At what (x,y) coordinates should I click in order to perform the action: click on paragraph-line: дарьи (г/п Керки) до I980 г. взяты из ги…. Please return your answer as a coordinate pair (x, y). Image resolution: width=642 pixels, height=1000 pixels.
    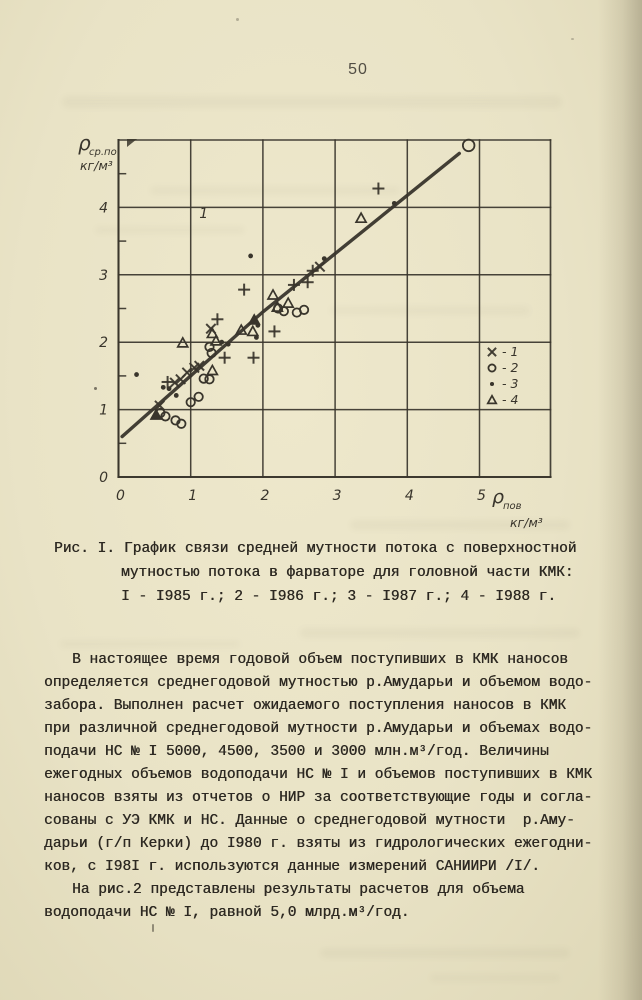
    Looking at the image, I should click on (318, 844).